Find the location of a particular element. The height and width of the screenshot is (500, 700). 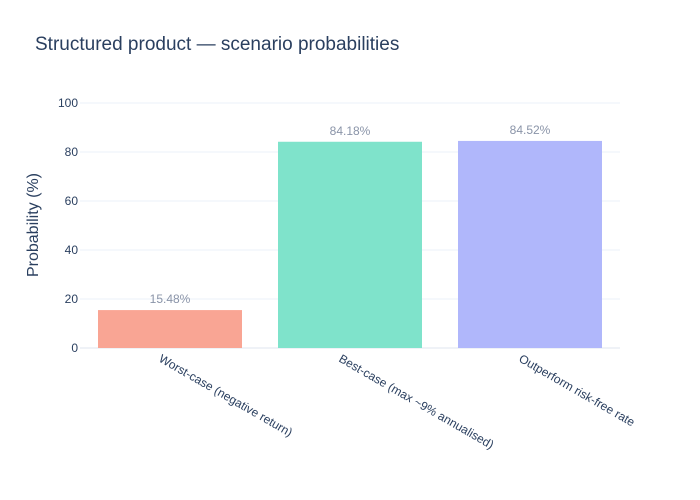

y-tick-label: 80 is located at coordinates (72, 152).